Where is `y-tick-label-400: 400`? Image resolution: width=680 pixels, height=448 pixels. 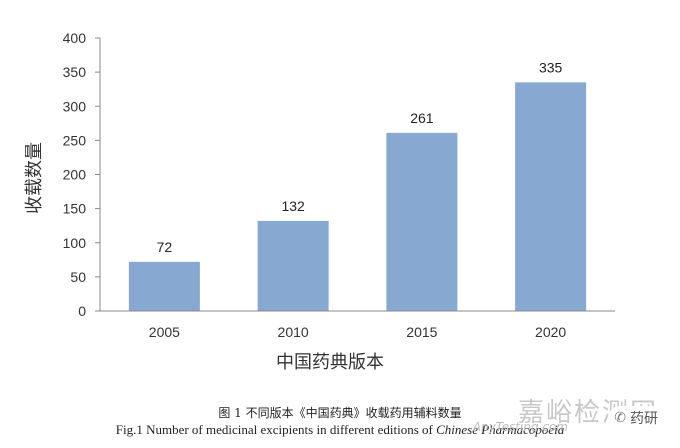 y-tick-label-400: 400 is located at coordinates (75, 38).